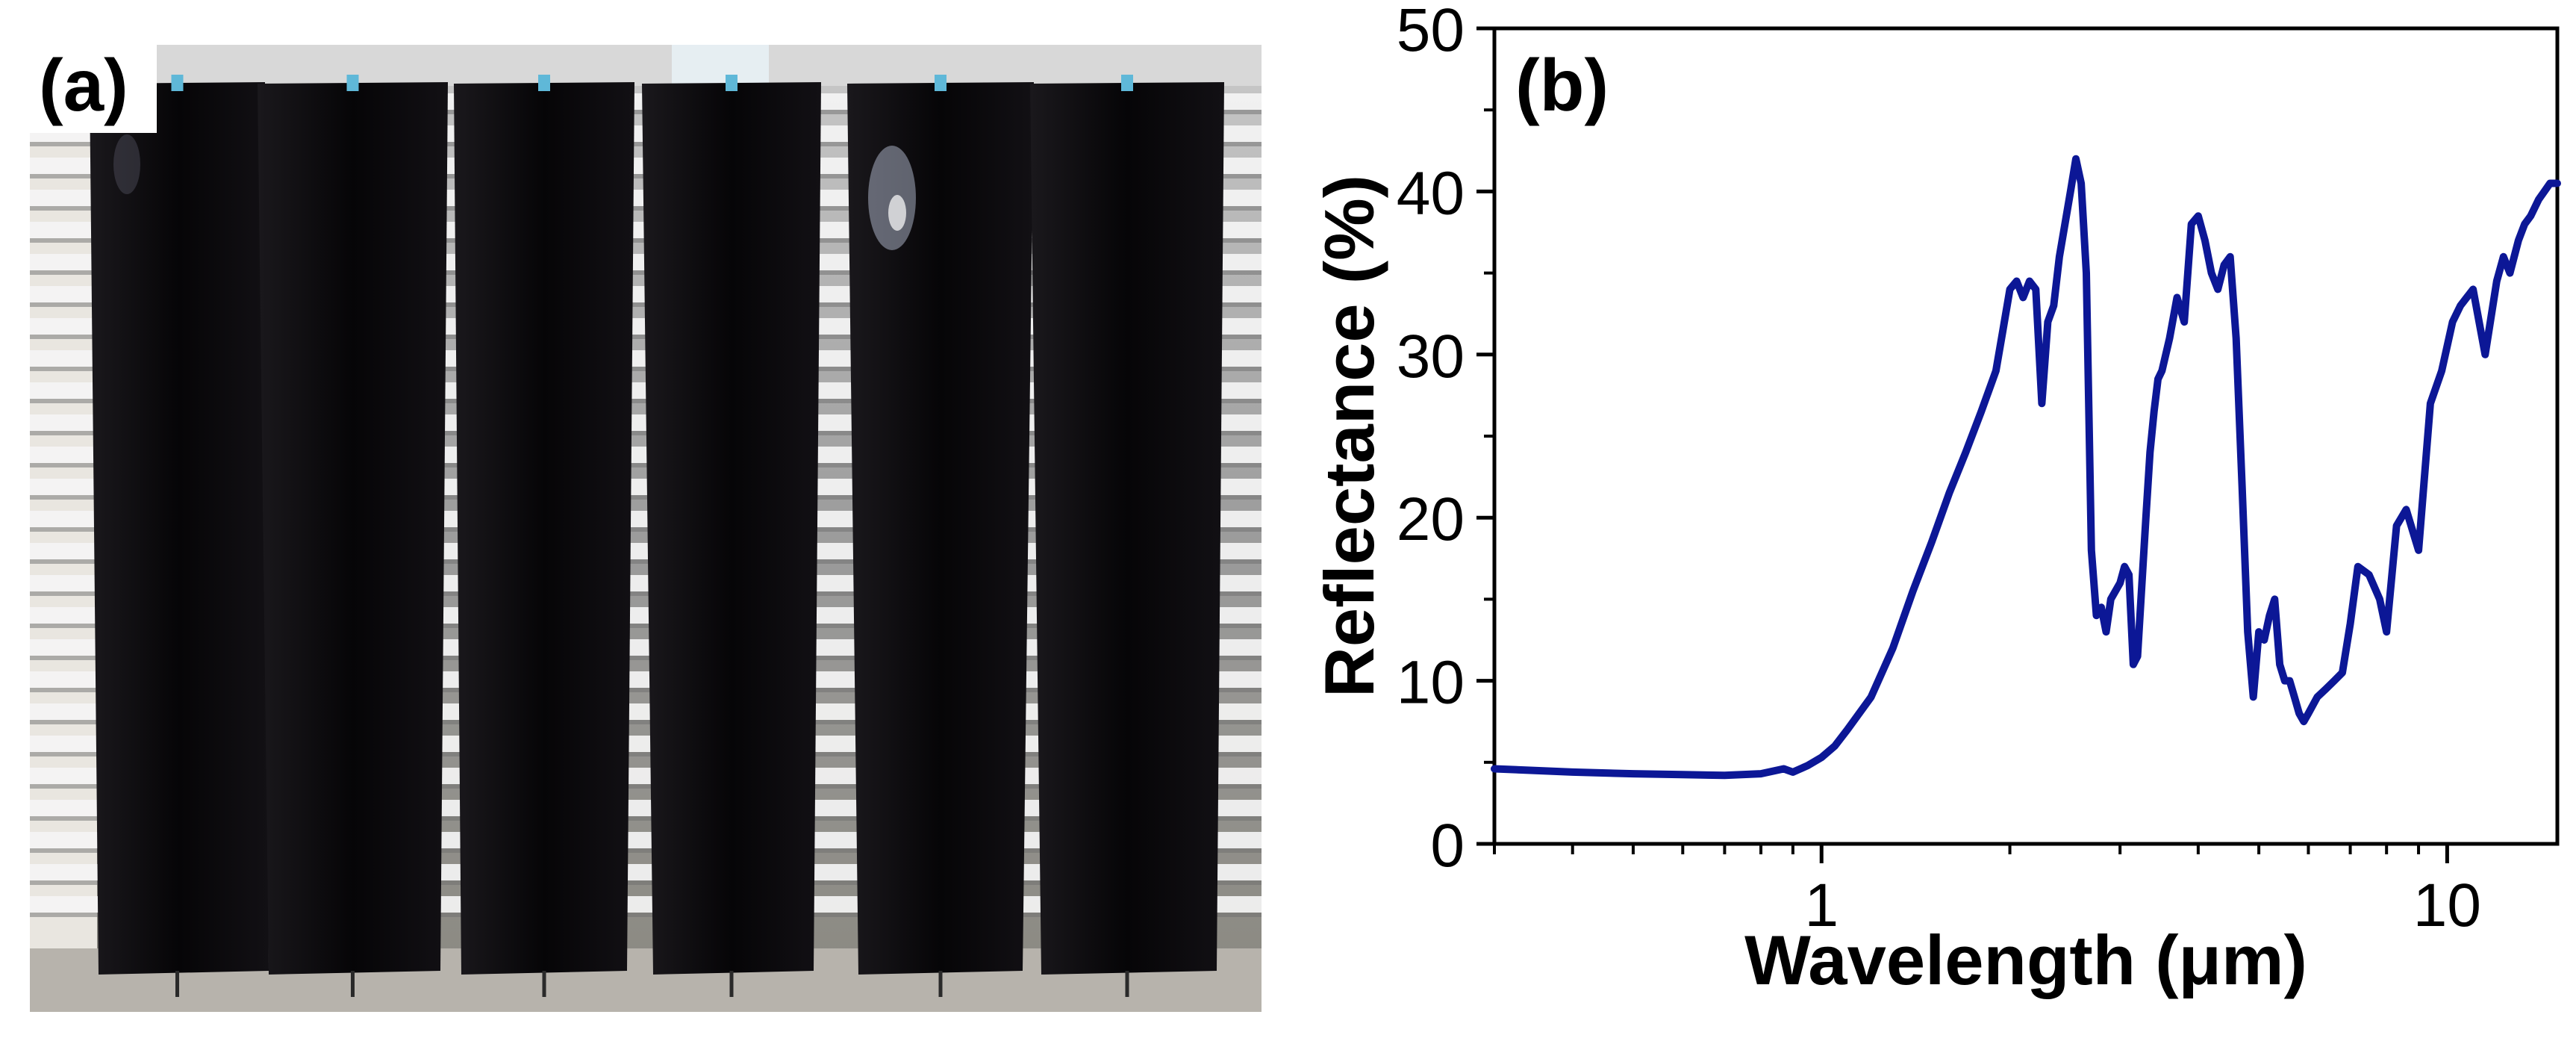 This screenshot has width=2576, height=1044. Describe the element at coordinates (1562, 85) in the screenshot. I see `panel-b-label: (b)` at that location.